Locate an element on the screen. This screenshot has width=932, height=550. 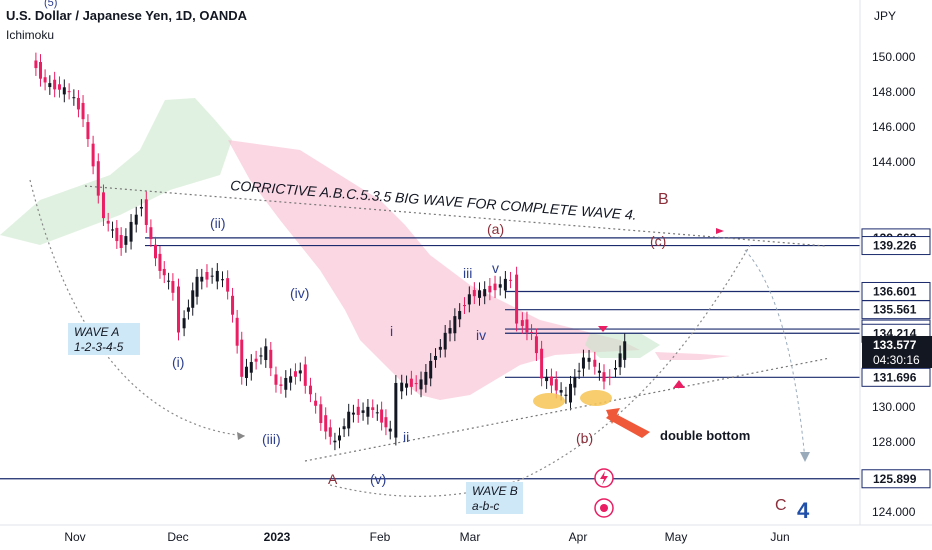
wave-label-b-paren: (b) is located at coordinates (584, 438).